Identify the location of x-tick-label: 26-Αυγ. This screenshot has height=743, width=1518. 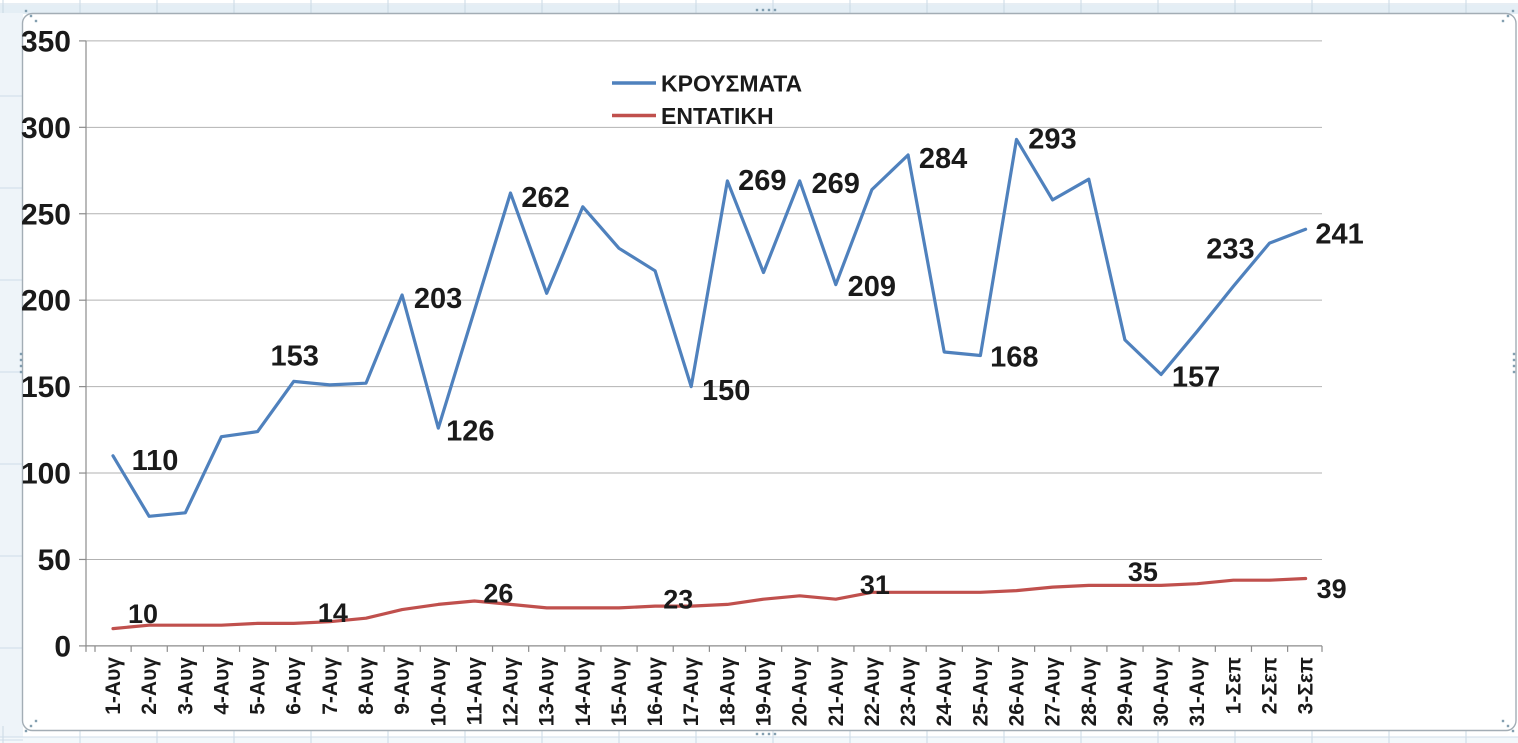
(1017, 692).